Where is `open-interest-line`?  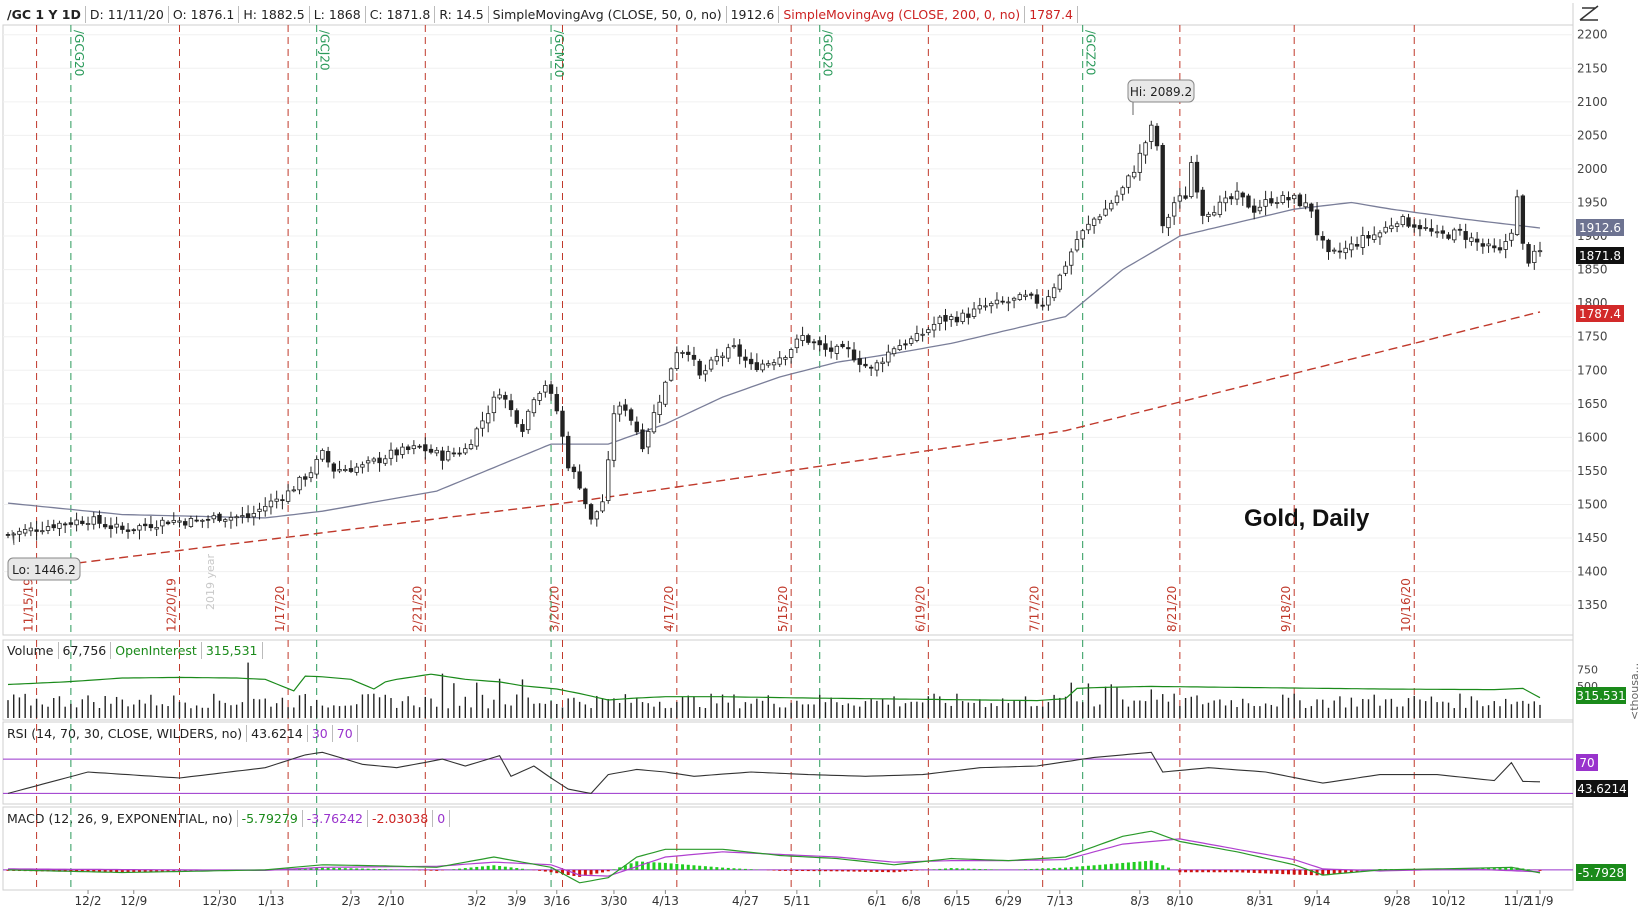
open-interest-line is located at coordinates (774, 687).